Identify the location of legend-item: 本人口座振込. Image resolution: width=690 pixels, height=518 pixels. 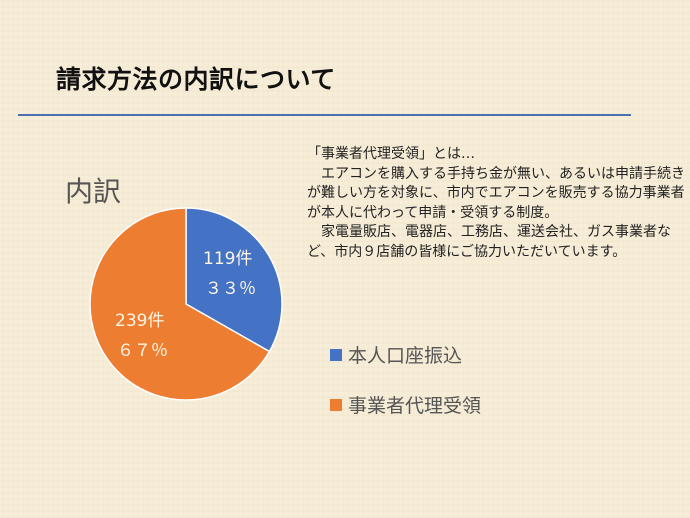
(396, 354).